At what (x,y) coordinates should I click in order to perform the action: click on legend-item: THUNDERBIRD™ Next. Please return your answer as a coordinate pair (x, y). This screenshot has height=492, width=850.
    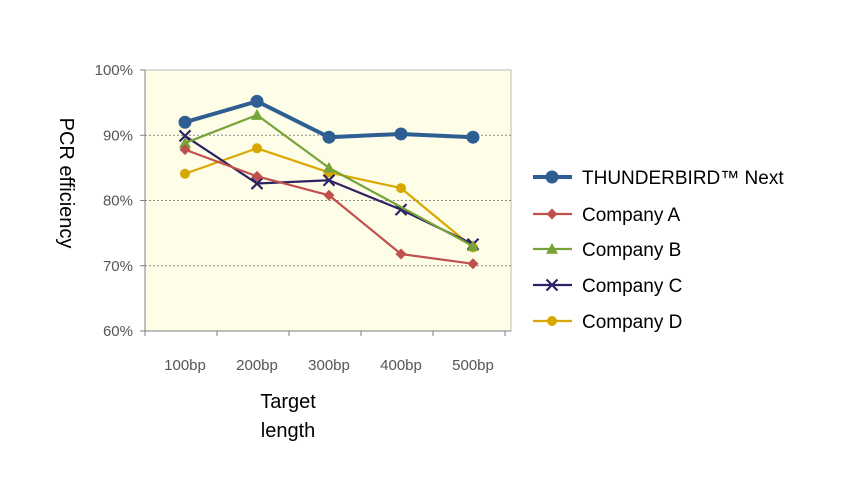
    Looking at the image, I should click on (658, 178).